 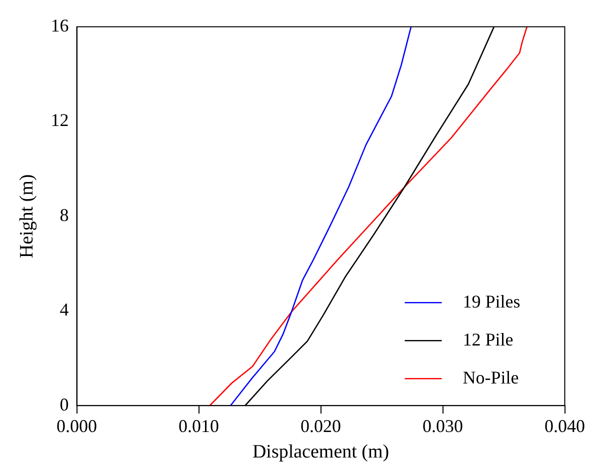 What do you see at coordinates (59, 120) in the screenshot?
I see `y-tick-label: 12` at bounding box center [59, 120].